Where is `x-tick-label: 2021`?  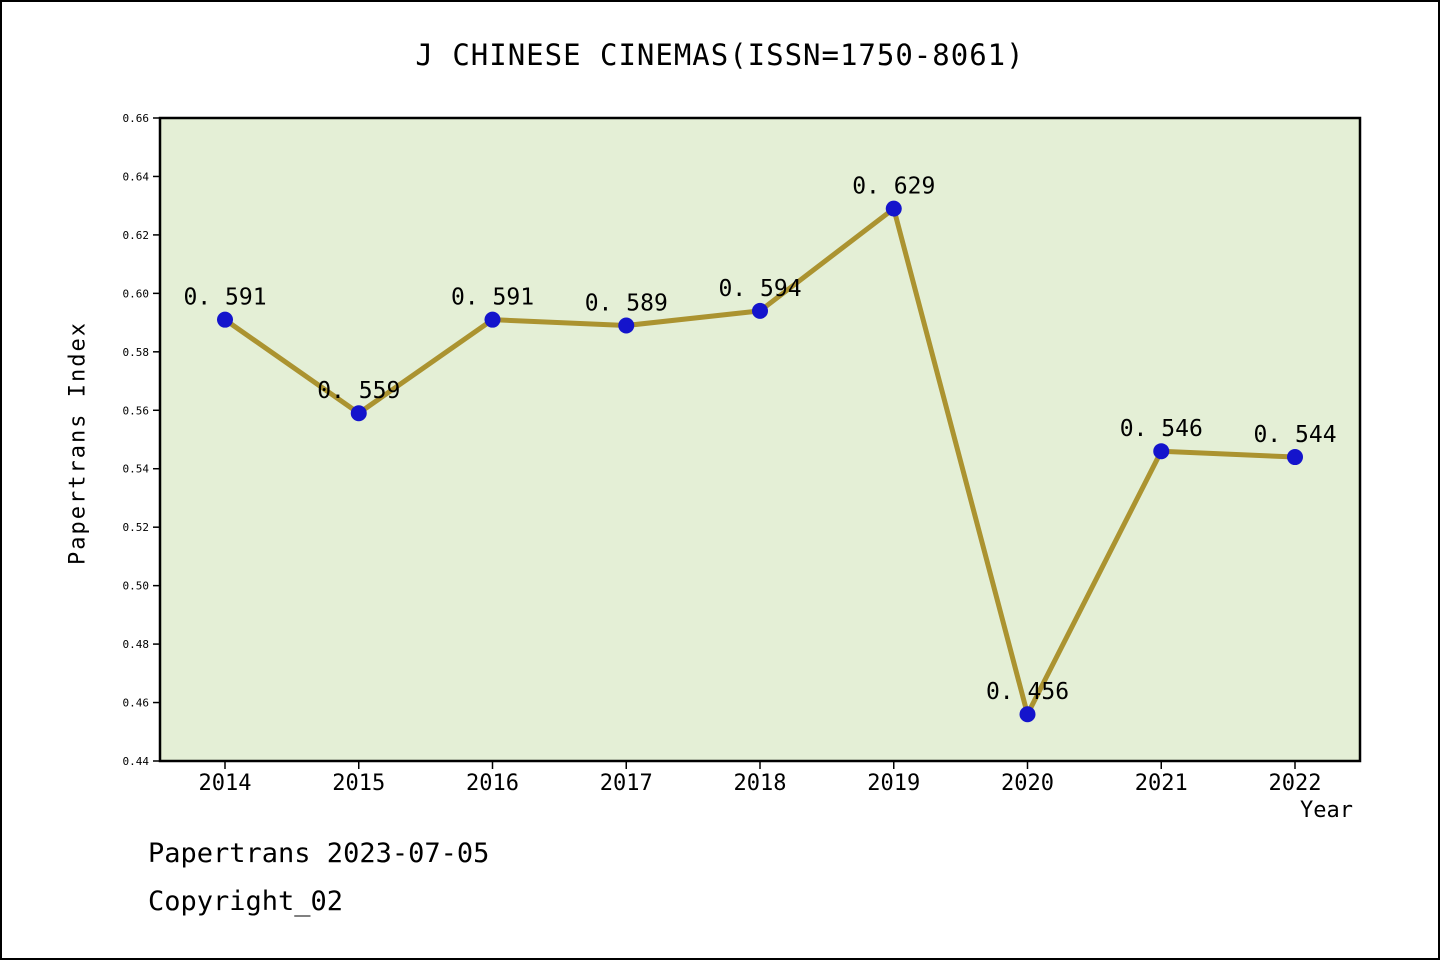
x-tick-label: 2021 is located at coordinates (1161, 783).